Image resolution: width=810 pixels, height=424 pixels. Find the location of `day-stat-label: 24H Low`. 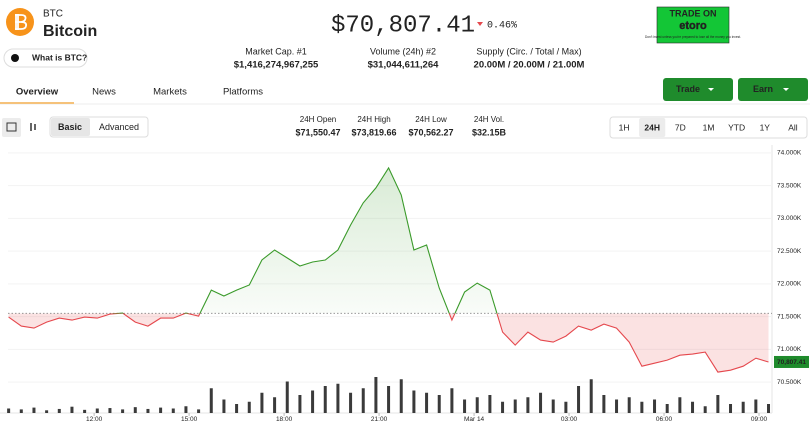

day-stat-label: 24H Low is located at coordinates (431, 119).